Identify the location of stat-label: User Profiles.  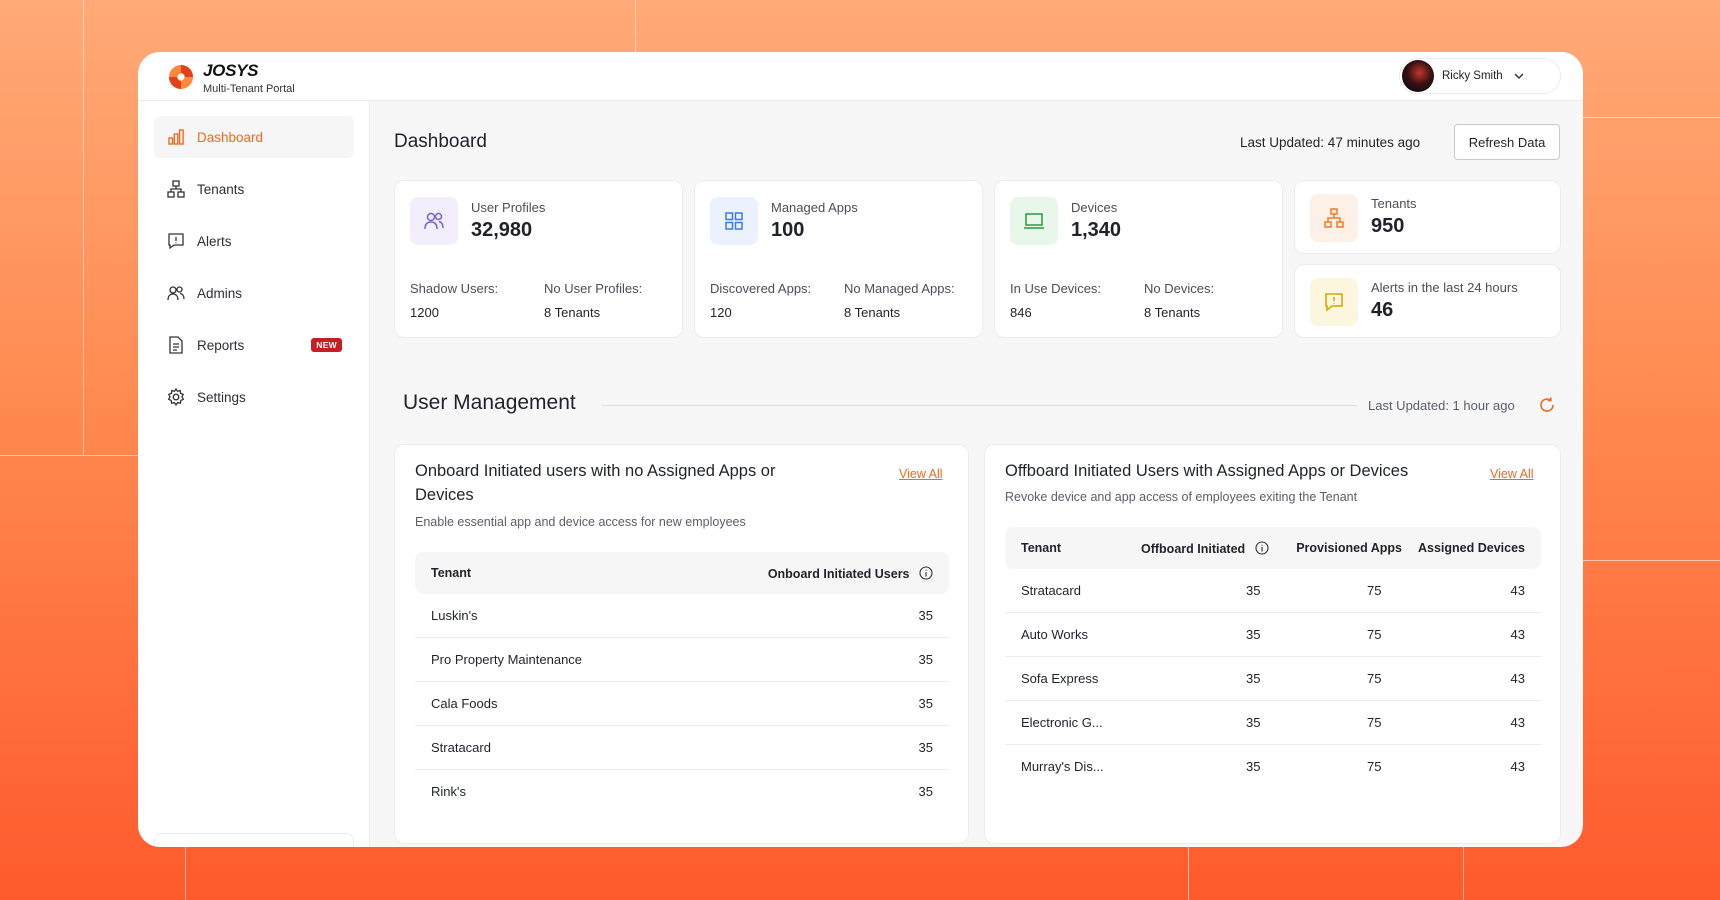
(508, 207).